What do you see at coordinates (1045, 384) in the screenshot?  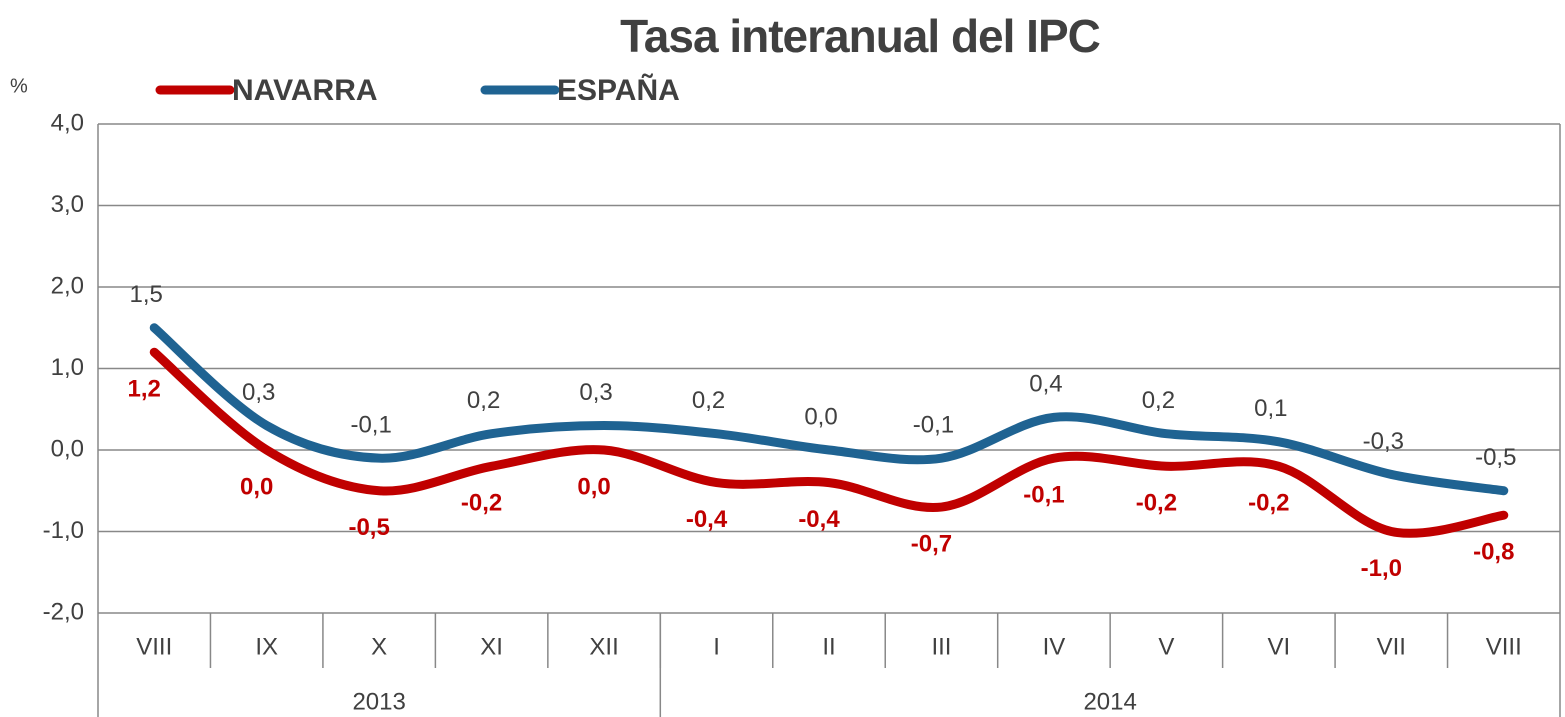 I see `data-label: 0,4` at bounding box center [1045, 384].